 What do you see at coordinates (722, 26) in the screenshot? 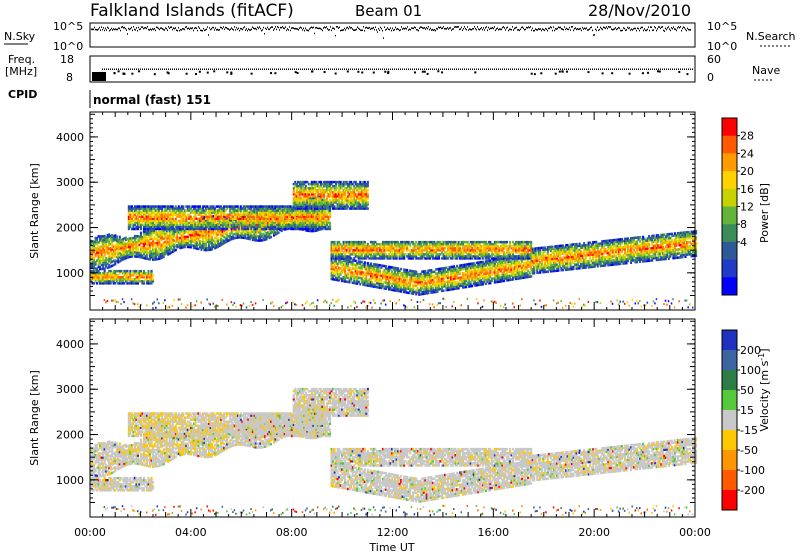
I see `nsearch-tick-top: 10^5` at bounding box center [722, 26].